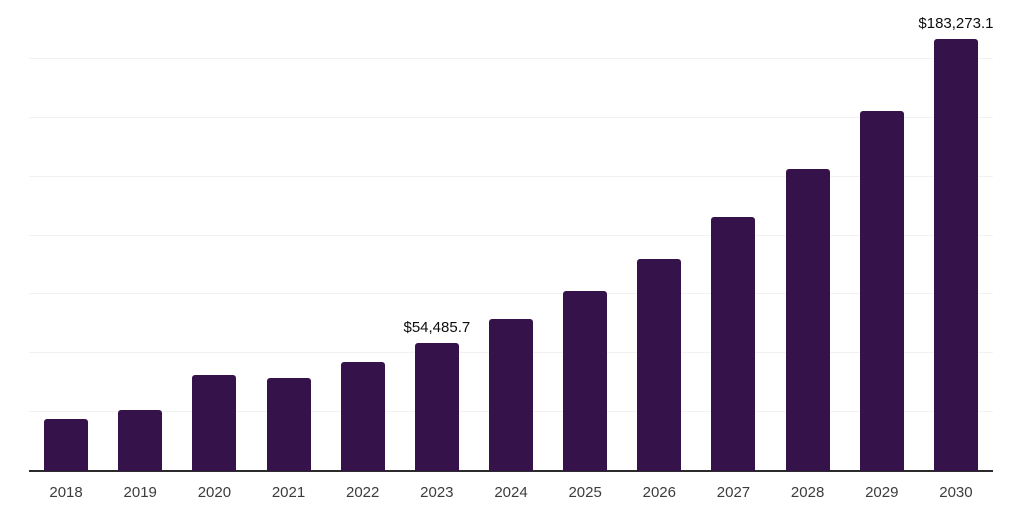  I want to click on bar-2019, so click(140, 440).